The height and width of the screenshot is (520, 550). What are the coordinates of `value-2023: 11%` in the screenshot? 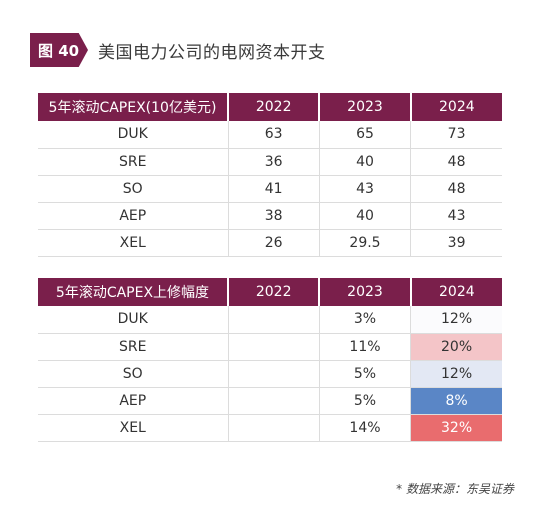 It's located at (364, 347).